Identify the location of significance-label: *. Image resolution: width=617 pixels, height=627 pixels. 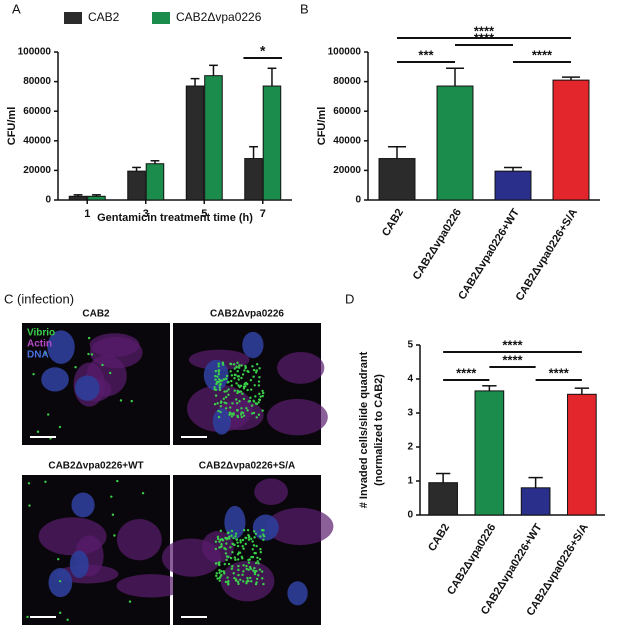
(263, 51).